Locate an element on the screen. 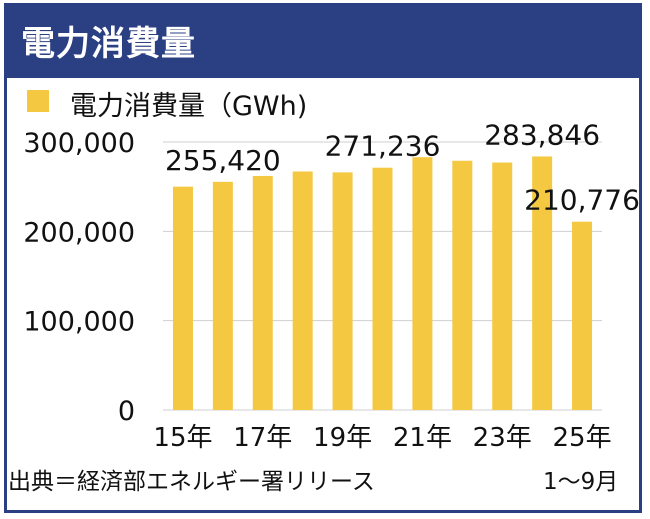 The height and width of the screenshot is (519, 650). header-bar: 電力消費量 is located at coordinates (323, 42).